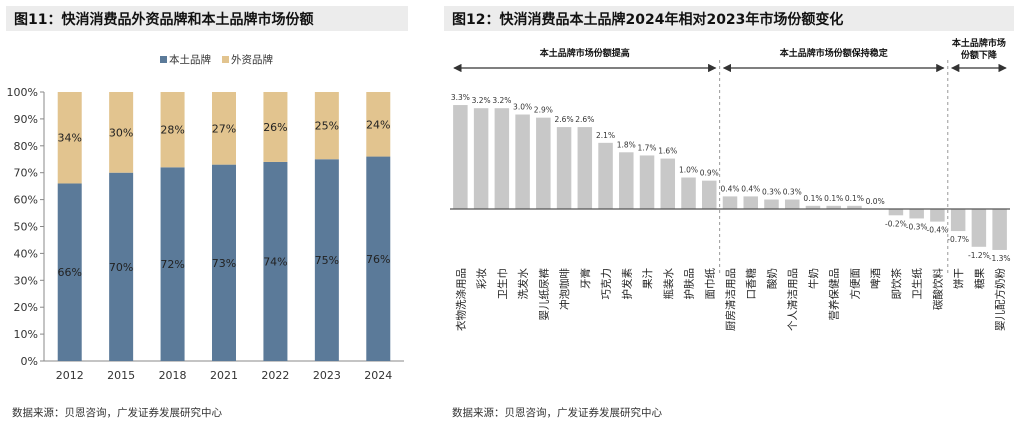  What do you see at coordinates (26, 146) in the screenshot?
I see `y-tick-label: 80%` at bounding box center [26, 146].